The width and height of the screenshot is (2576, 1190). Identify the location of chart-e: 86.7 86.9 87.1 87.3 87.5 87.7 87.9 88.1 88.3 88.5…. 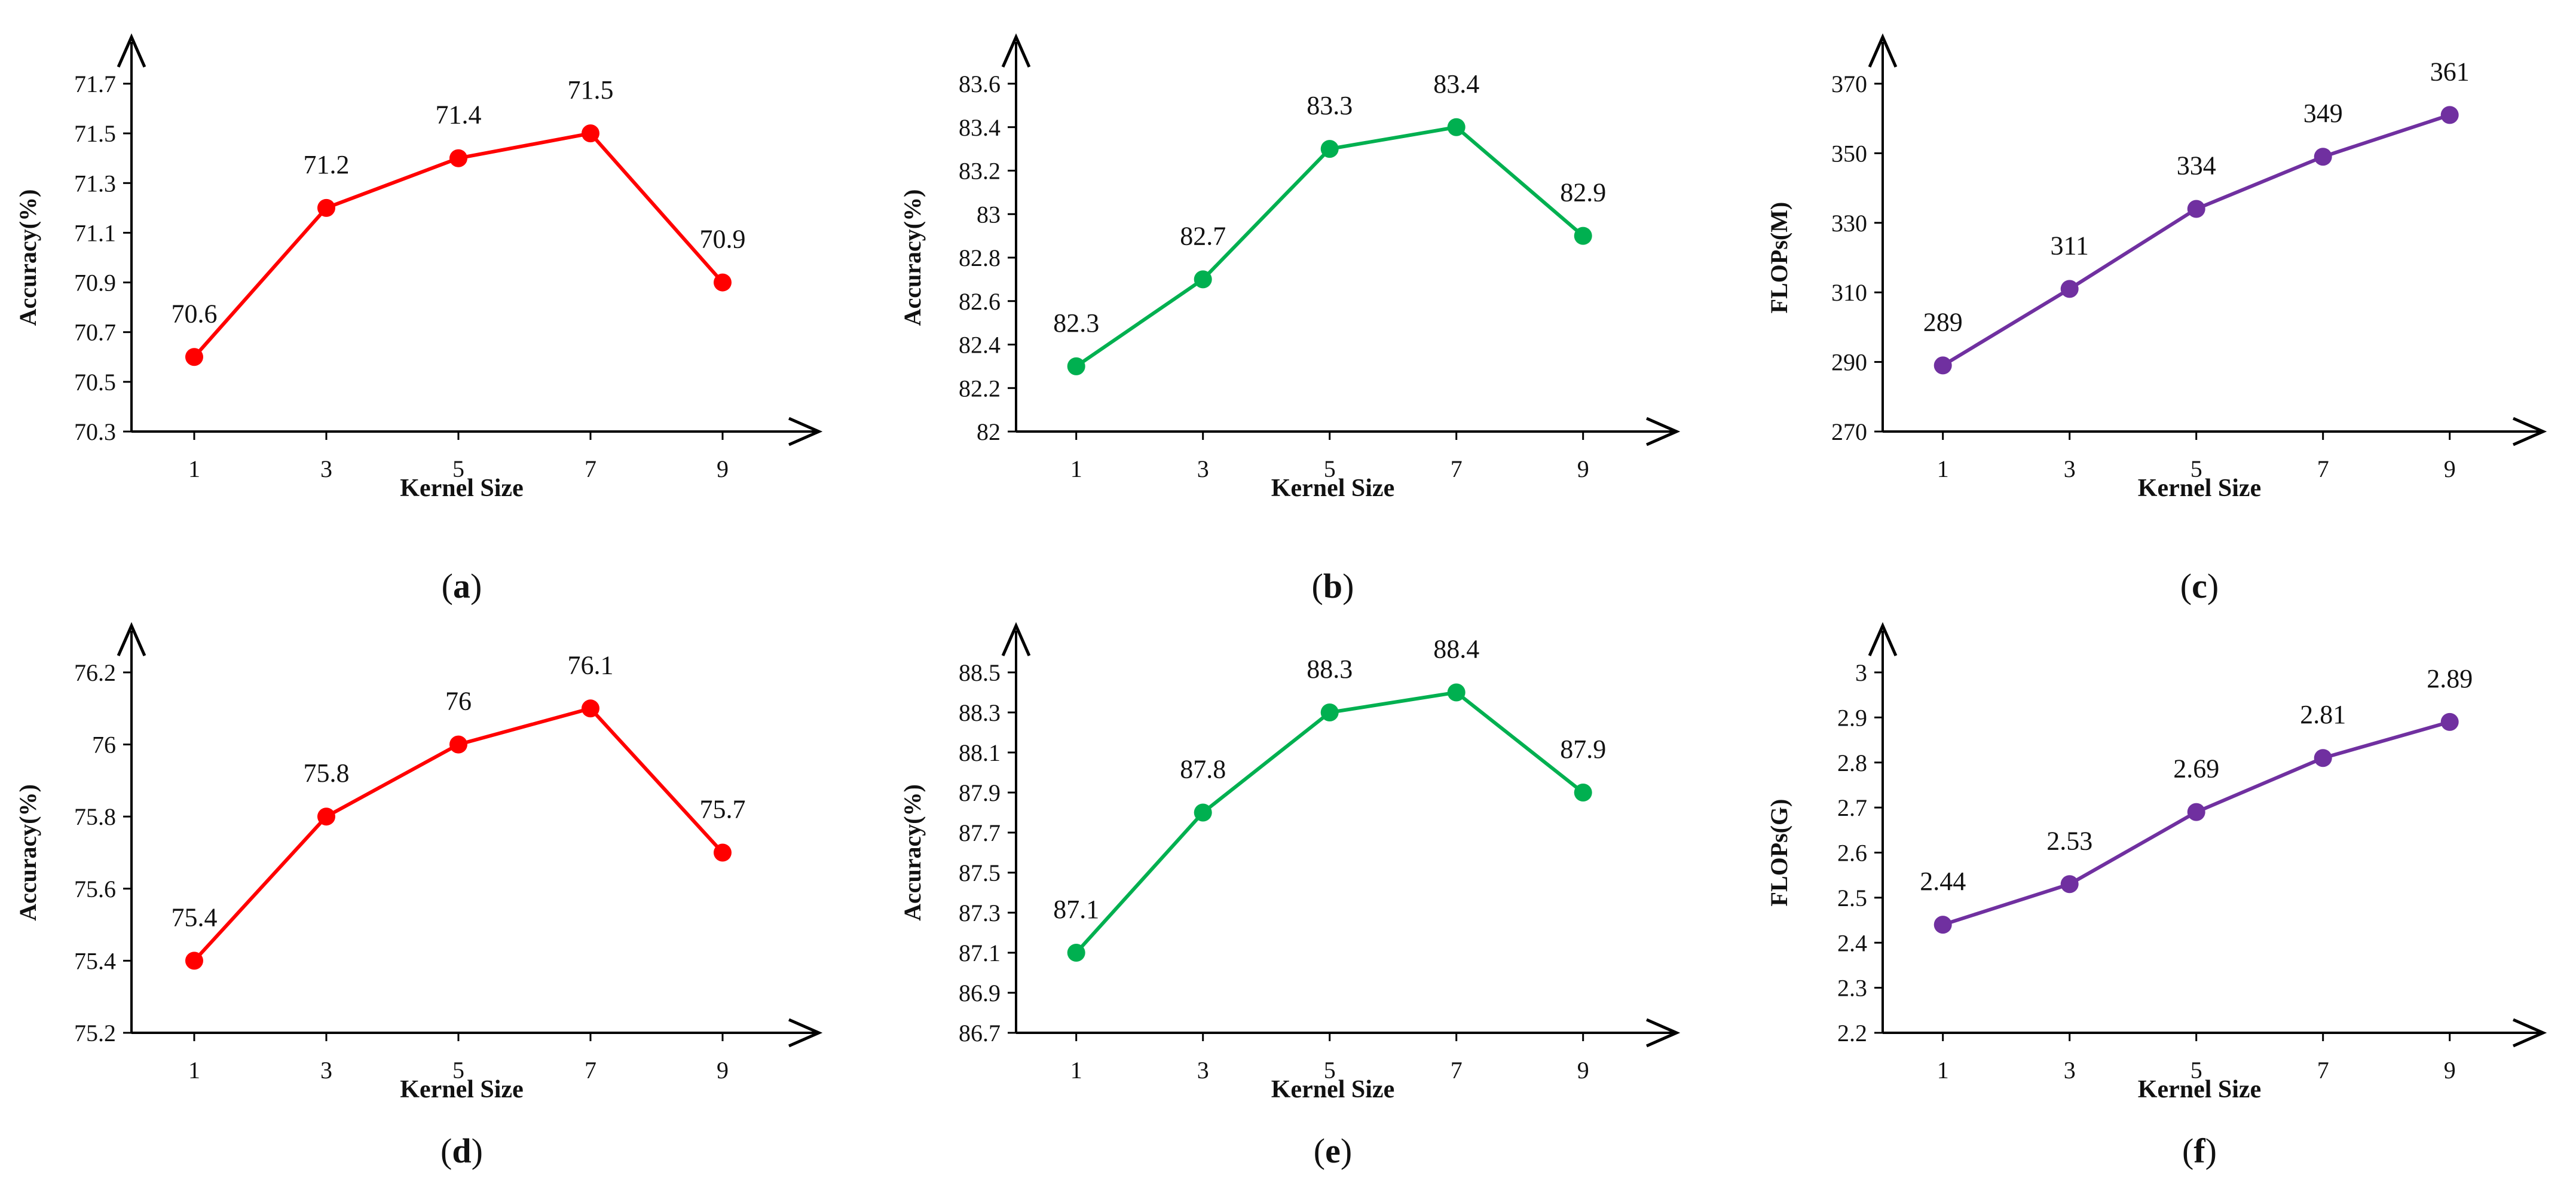
(1290, 896).